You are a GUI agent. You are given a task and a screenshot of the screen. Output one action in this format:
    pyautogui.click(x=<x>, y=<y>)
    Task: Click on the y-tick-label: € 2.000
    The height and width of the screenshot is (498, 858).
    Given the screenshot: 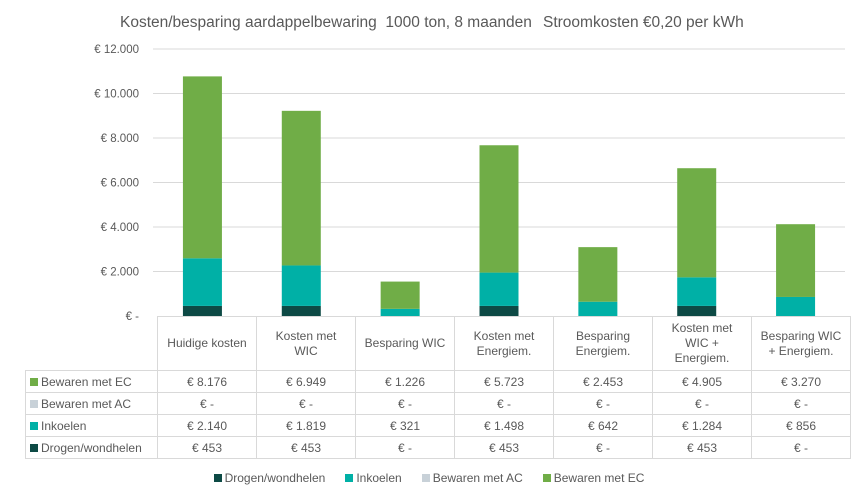 What is the action you would take?
    pyautogui.click(x=120, y=273)
    